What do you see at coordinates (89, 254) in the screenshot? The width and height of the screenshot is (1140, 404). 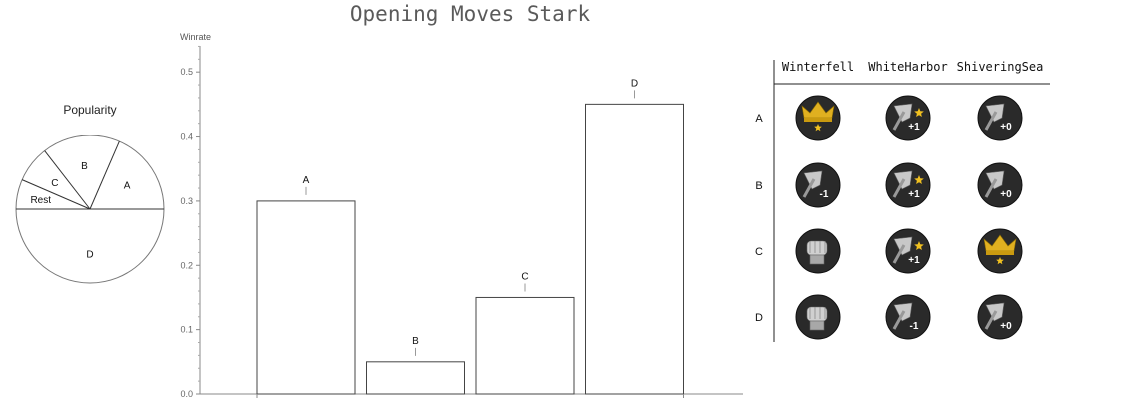 I see `pie-slice-label-d: D` at bounding box center [89, 254].